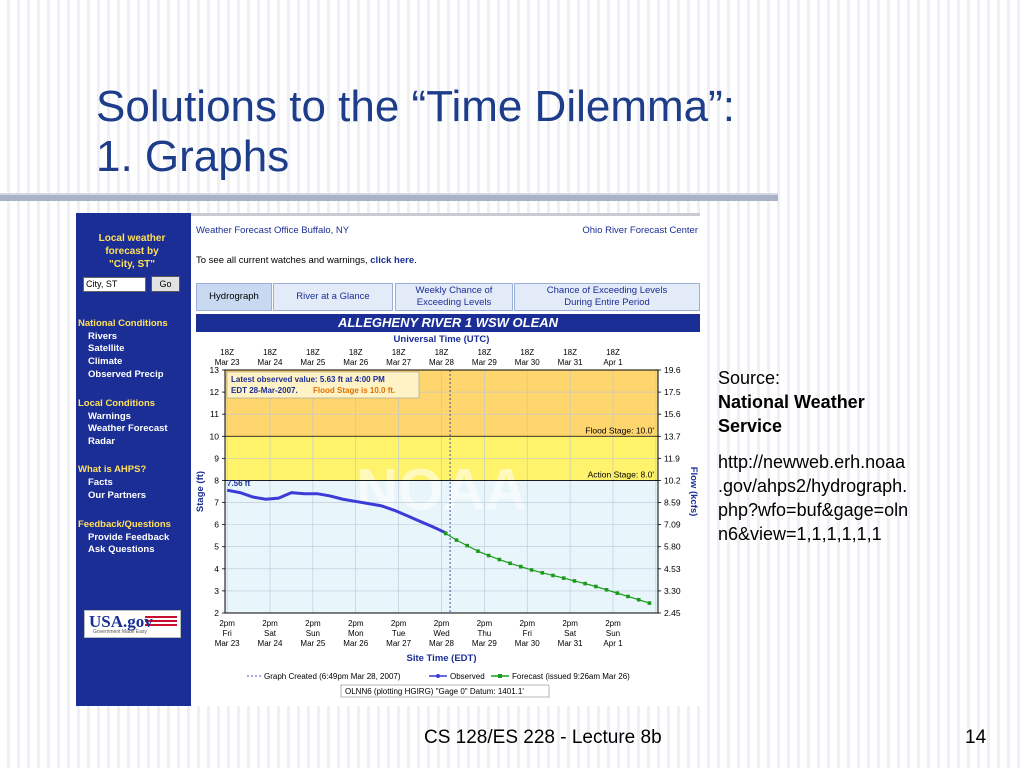 The image size is (1024, 768). What do you see at coordinates (234, 297) in the screenshot?
I see `tab-hydrograph: Hydrograph` at bounding box center [234, 297].